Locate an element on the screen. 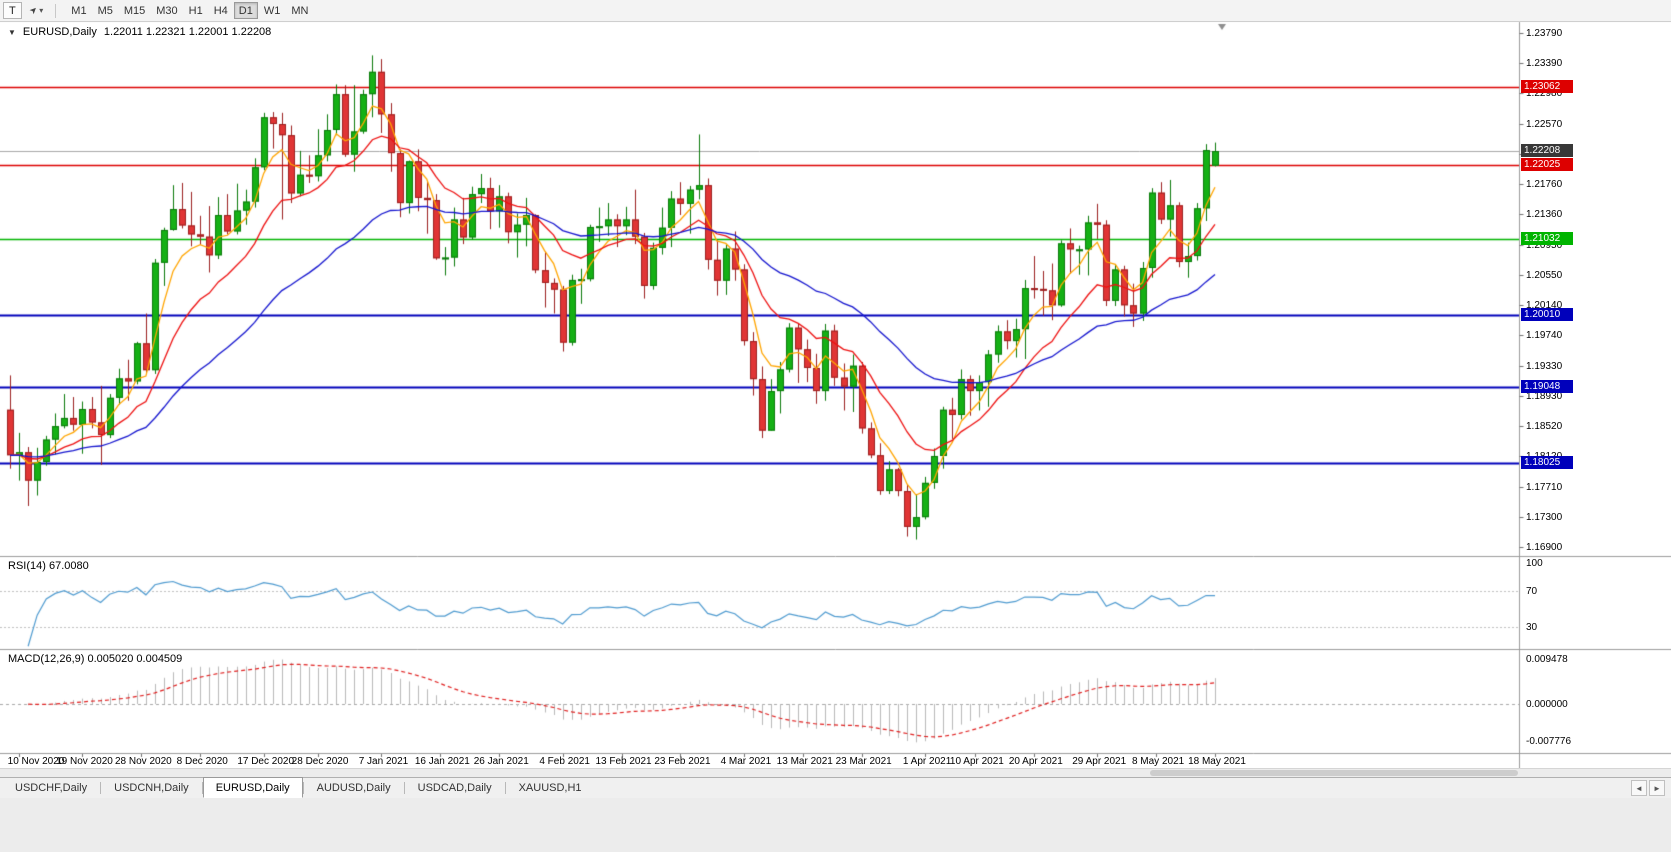 The width and height of the screenshot is (1671, 852). price-axis-label: 1.19330 is located at coordinates (1544, 366).